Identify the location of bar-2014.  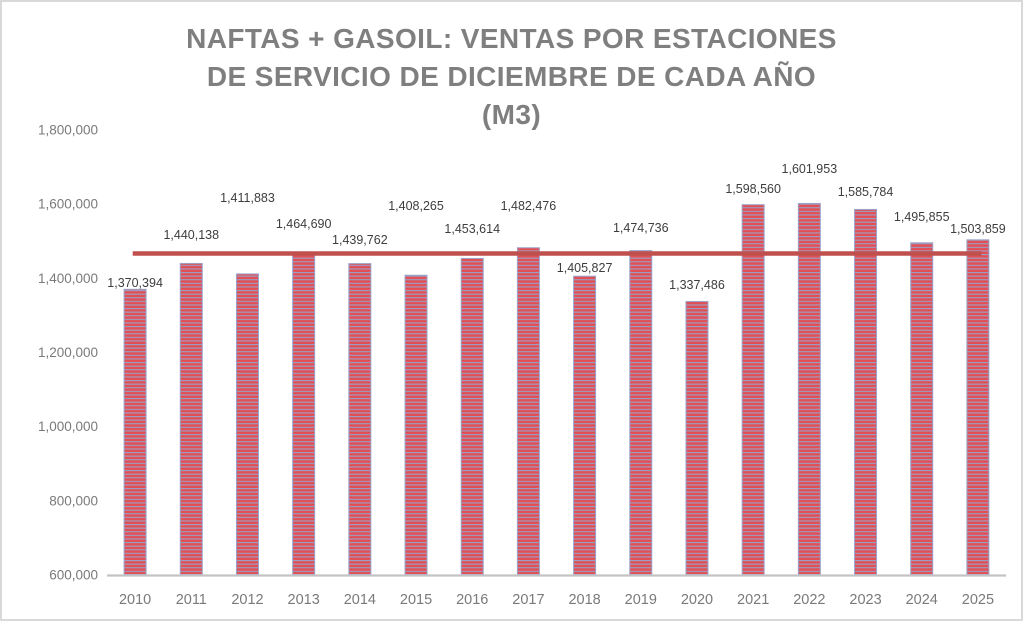
(360, 419).